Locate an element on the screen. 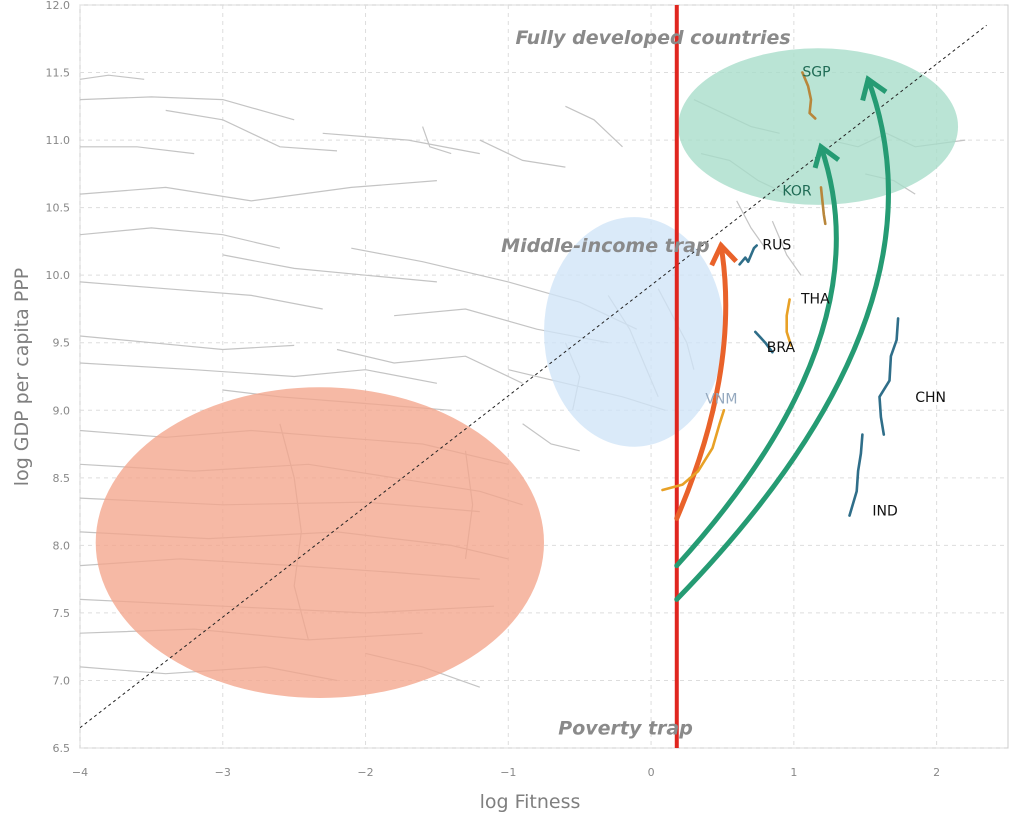 The height and width of the screenshot is (815, 1024). y-tick-label: 11.5 is located at coordinates (58, 73).